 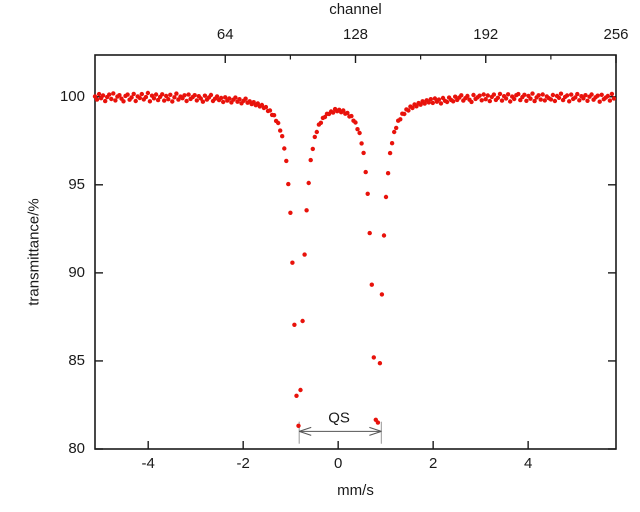 I want to click on qs-arrow-head-right, so click(x=375, y=431).